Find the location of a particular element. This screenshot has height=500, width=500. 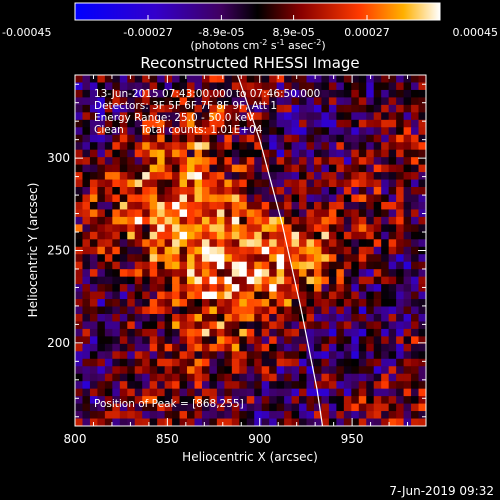

colorbar-tick-label: 0.00027 is located at coordinates (367, 32).